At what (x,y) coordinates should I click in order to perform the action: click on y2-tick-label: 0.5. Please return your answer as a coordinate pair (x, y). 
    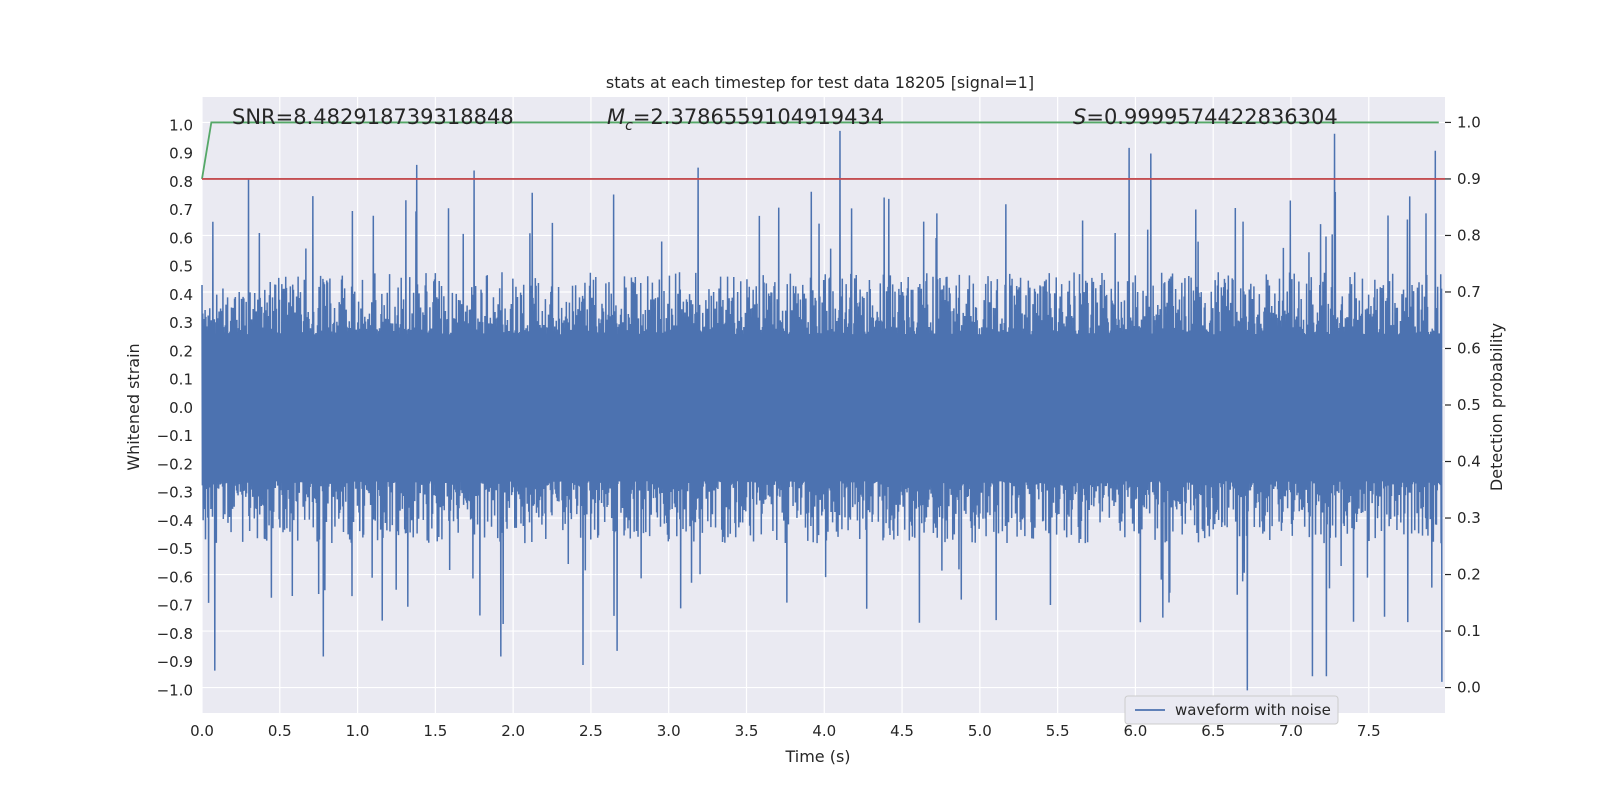
    Looking at the image, I should click on (1469, 405).